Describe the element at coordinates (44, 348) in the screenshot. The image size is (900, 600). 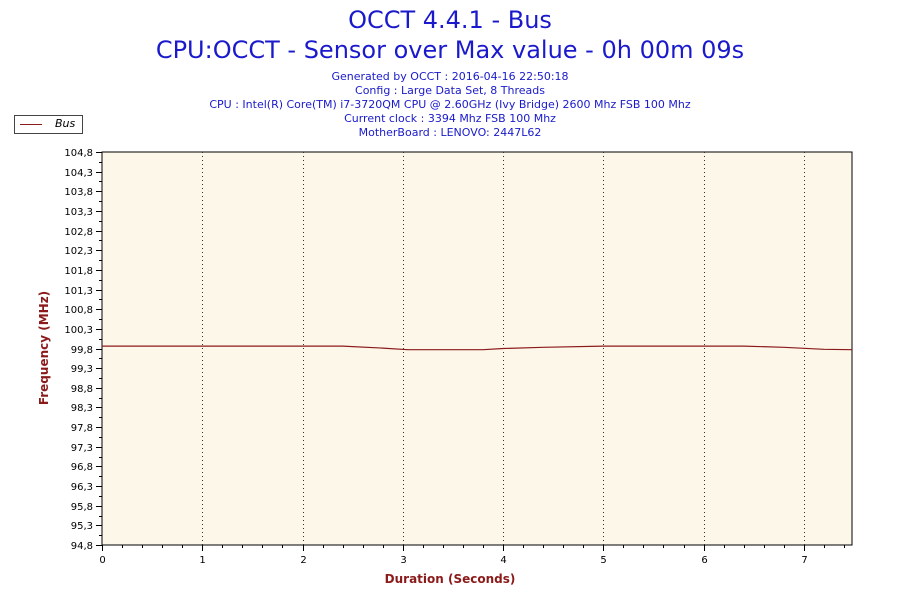
I see `y-axis-label: Frequency (MHz)` at that location.